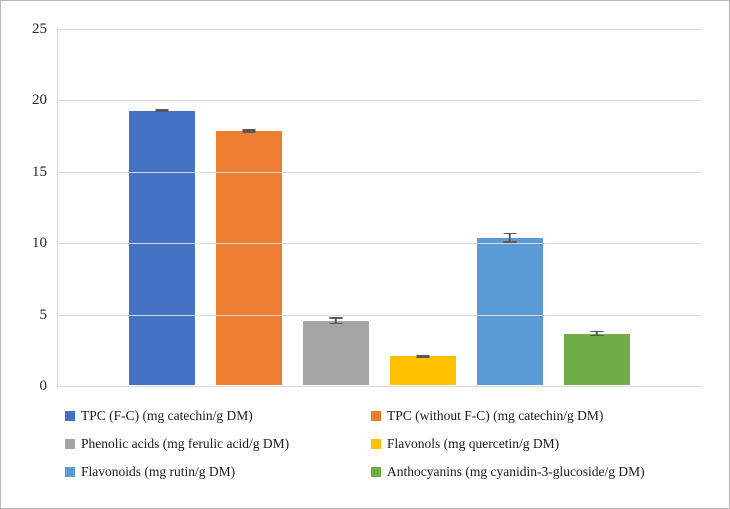 Image resolution: width=730 pixels, height=509 pixels. I want to click on legend-item: Flavonols (mg quercetin/g DM), so click(538, 444).